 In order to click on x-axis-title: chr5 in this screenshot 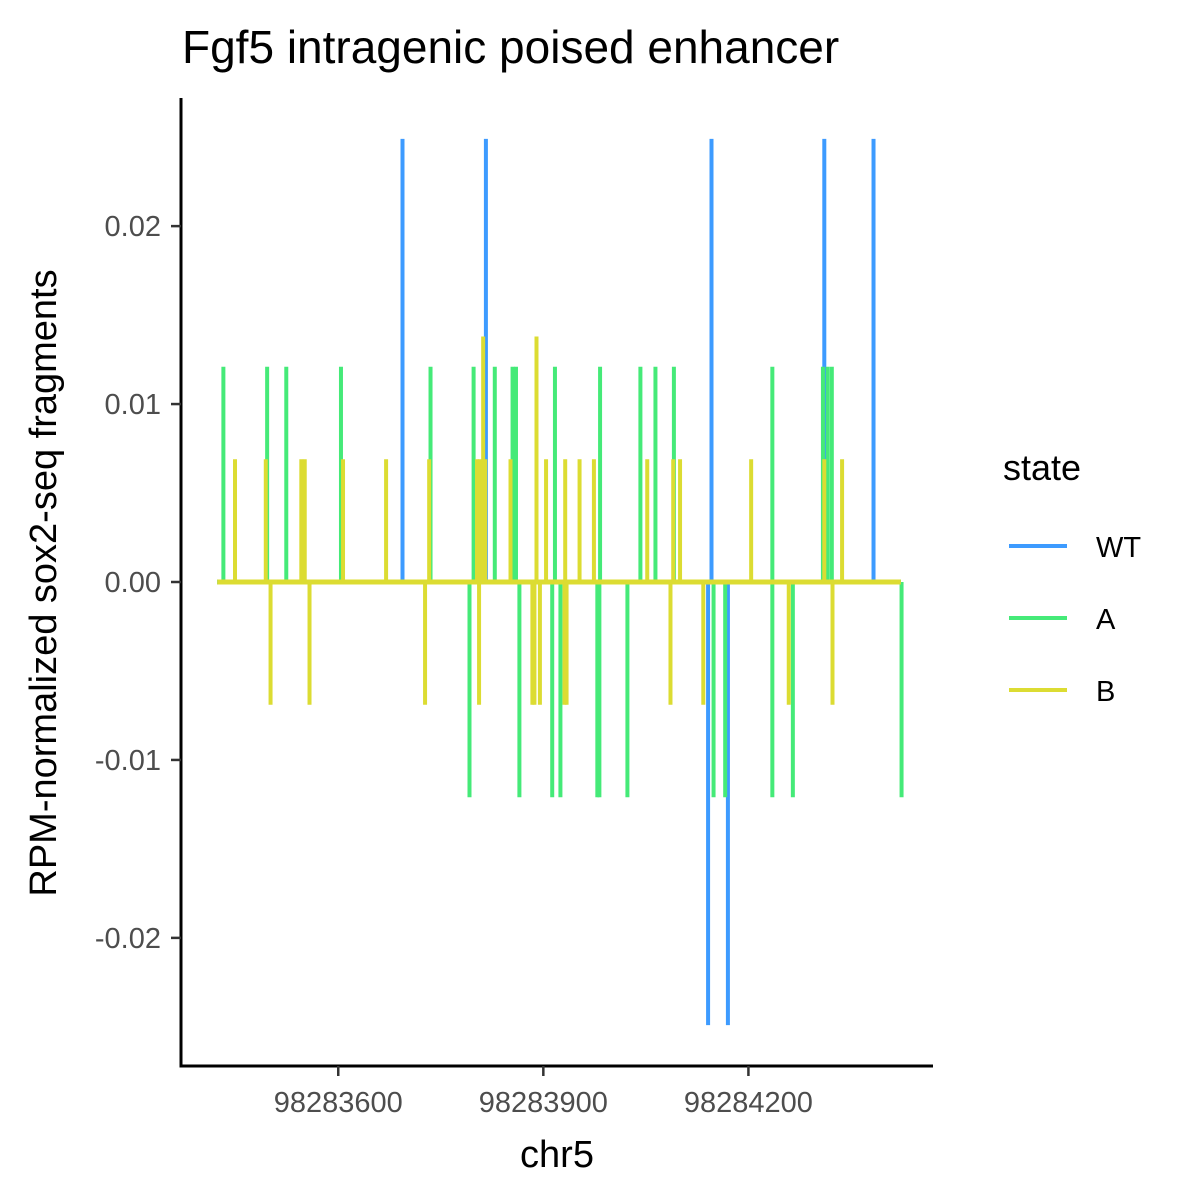, I will do `click(557, 1155)`.